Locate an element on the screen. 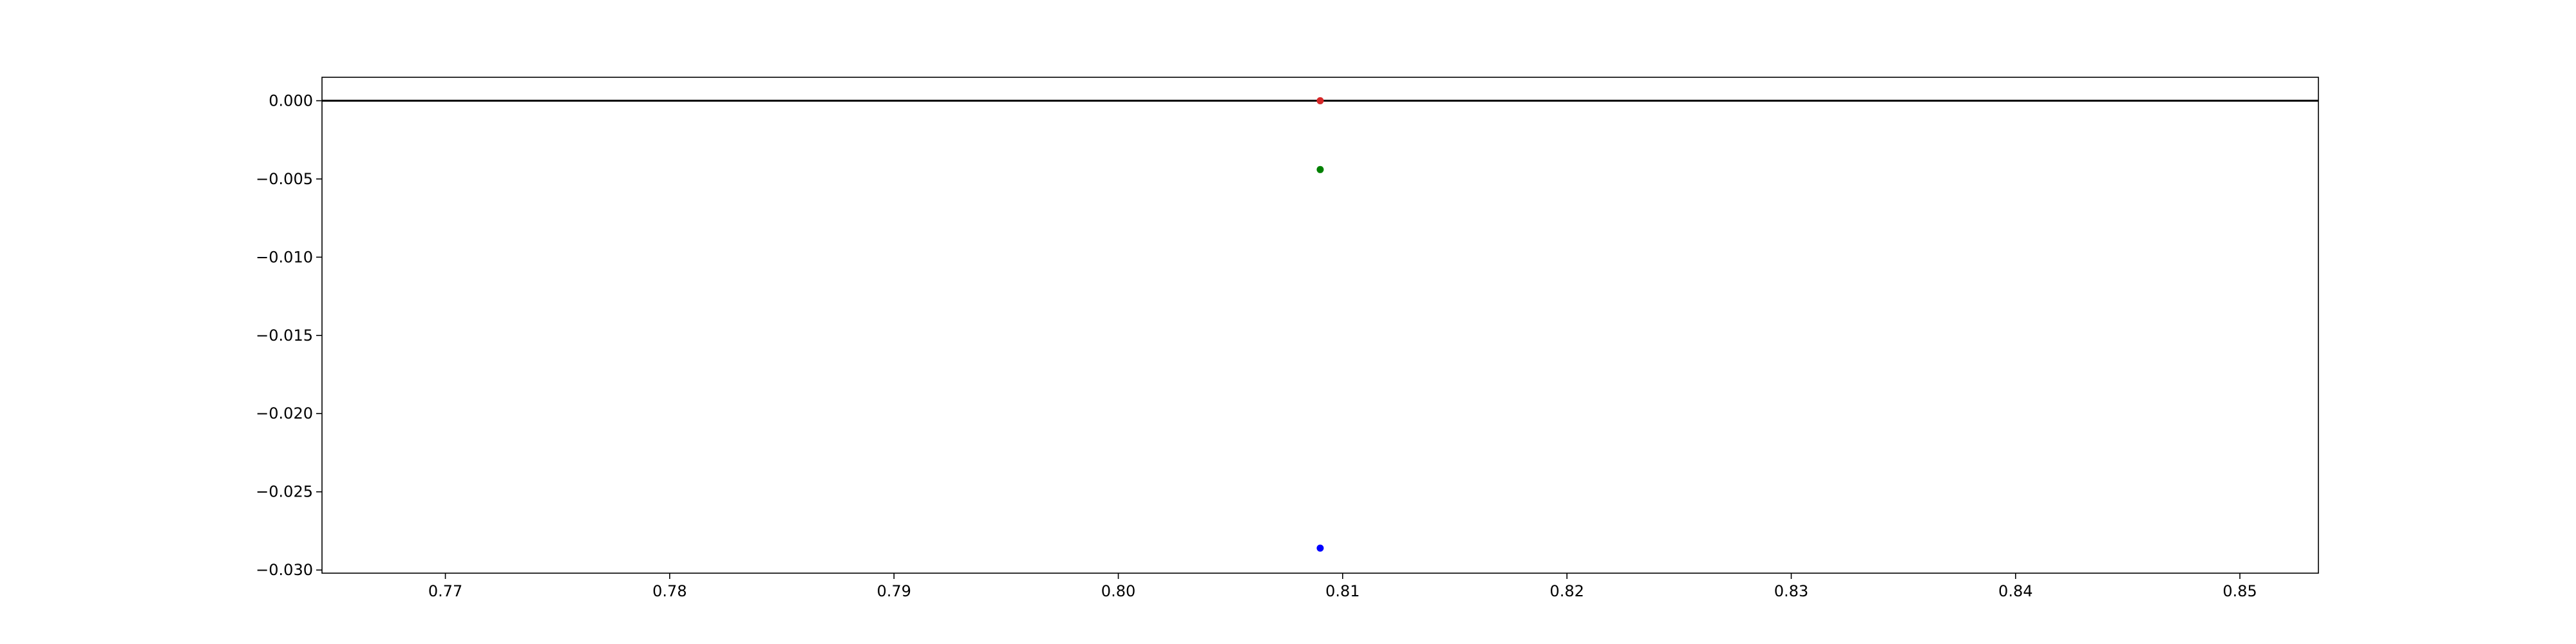 This screenshot has width=2576, height=644. x-tick-label: 0.84 is located at coordinates (2015, 591).